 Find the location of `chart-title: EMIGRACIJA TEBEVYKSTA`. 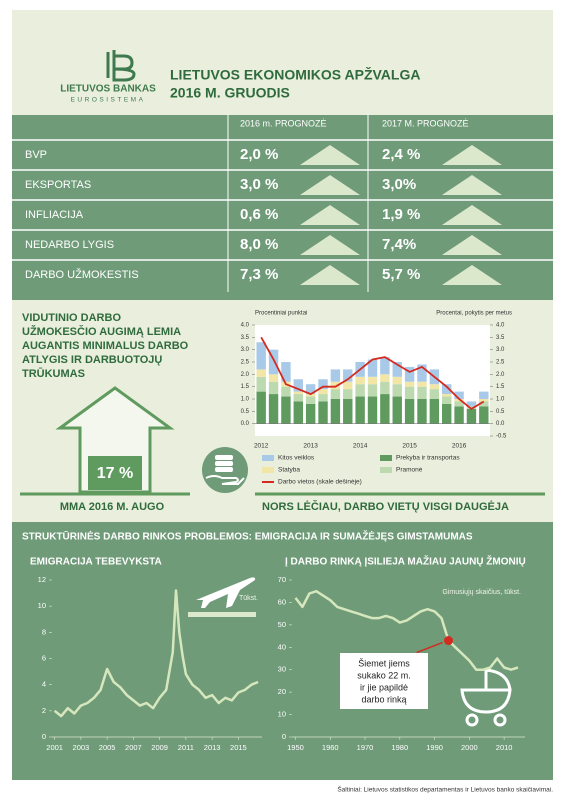

chart-title: EMIGRACIJA TEBEVYKSTA is located at coordinates (96, 562).